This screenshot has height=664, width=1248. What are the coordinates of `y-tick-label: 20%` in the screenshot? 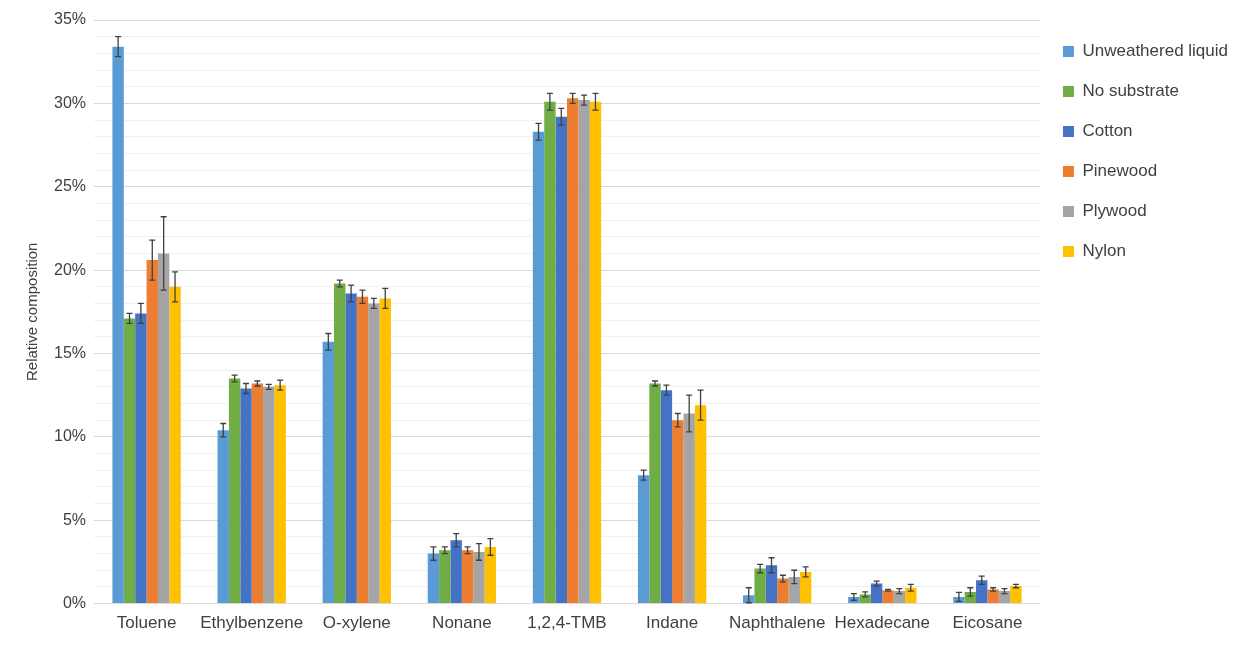 It's located at (70, 269).